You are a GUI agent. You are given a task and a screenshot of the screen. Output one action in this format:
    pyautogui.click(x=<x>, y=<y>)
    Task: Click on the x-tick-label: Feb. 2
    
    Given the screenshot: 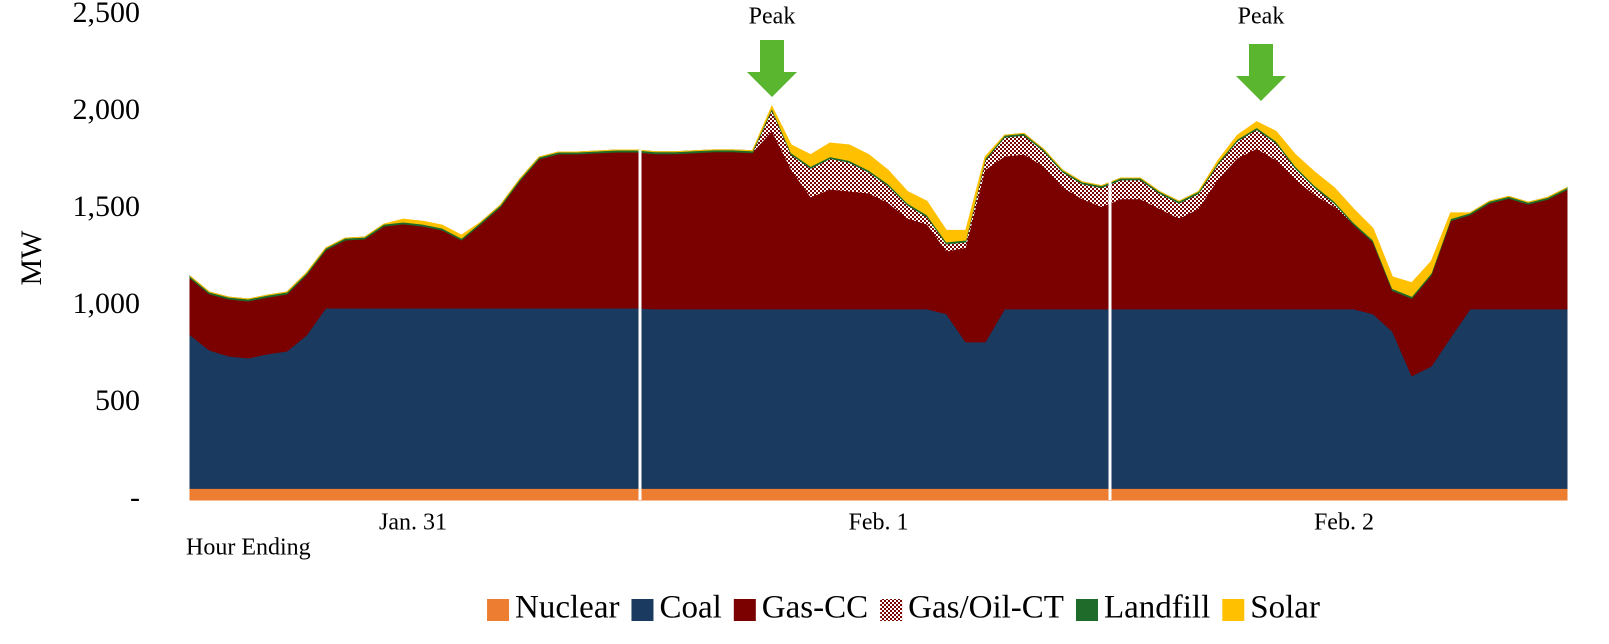 What is the action you would take?
    pyautogui.click(x=1344, y=523)
    